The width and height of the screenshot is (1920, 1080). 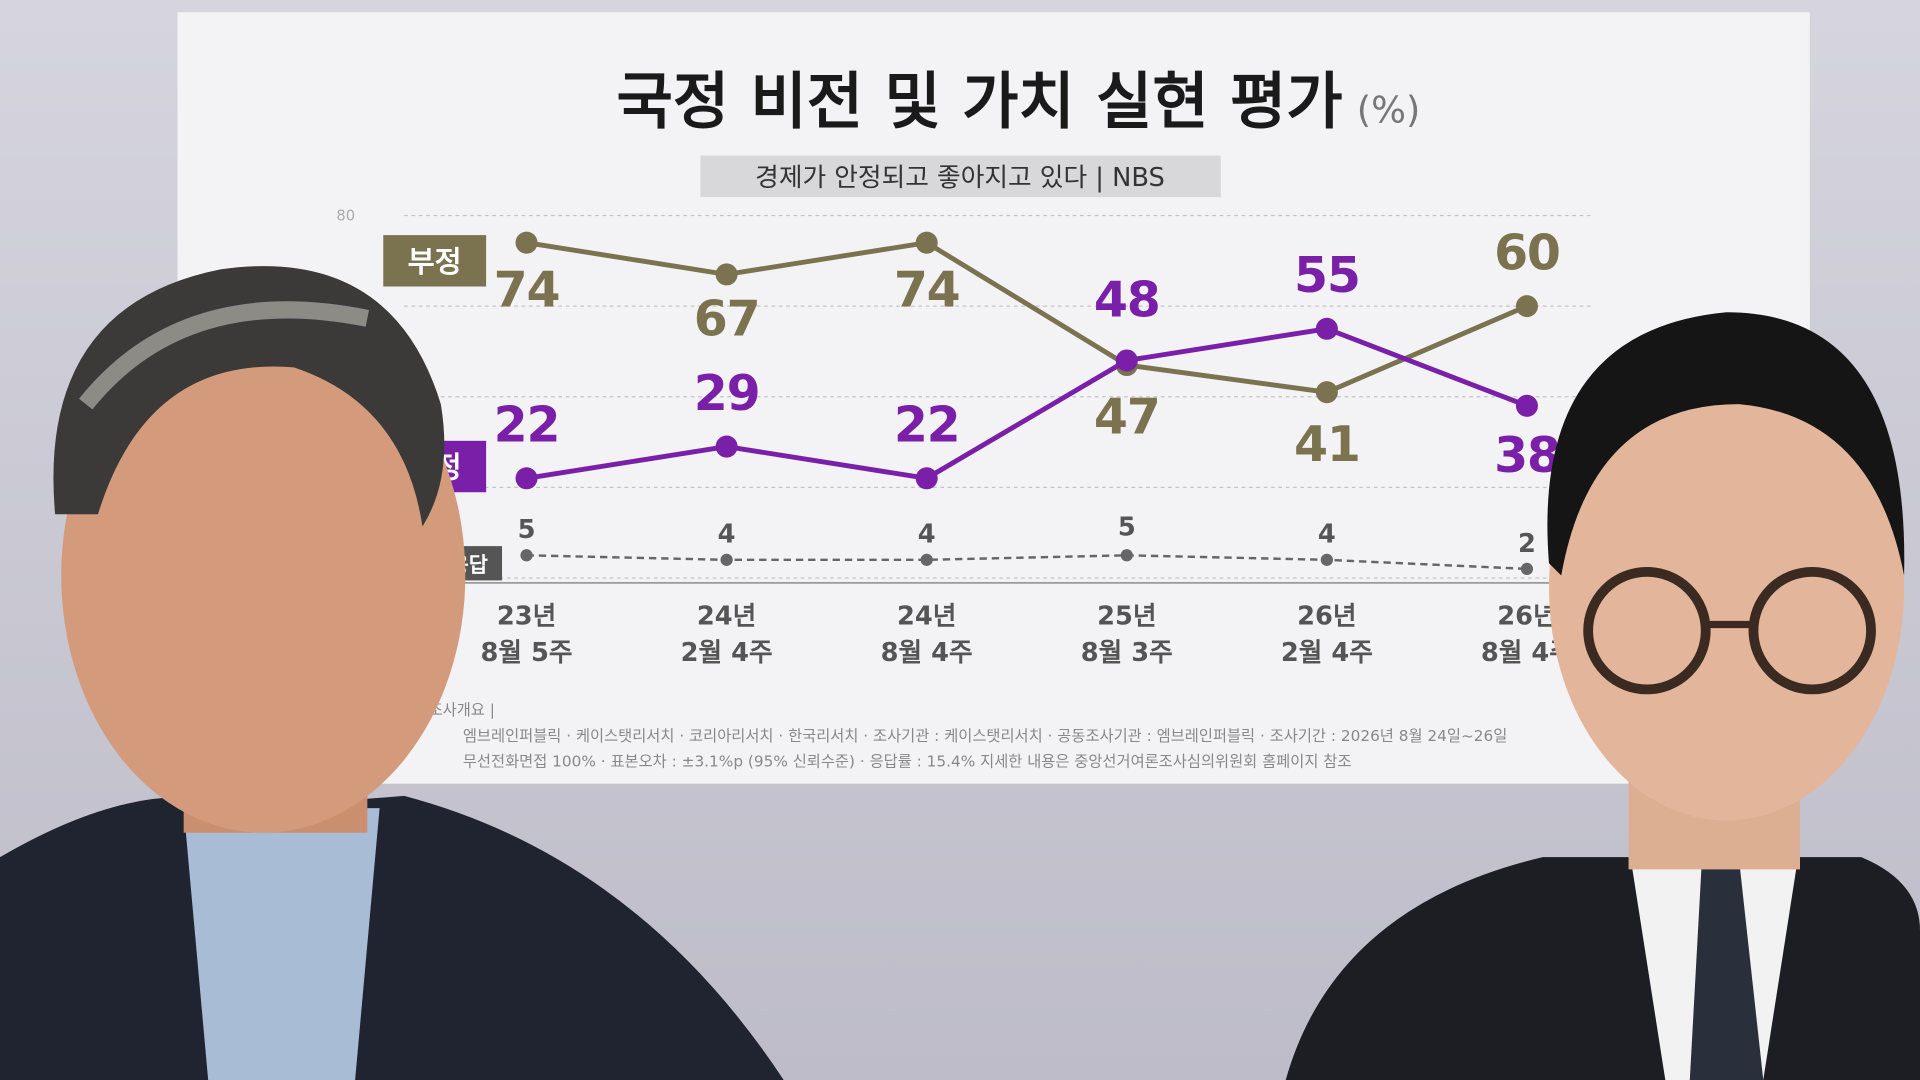 What do you see at coordinates (1527, 455) in the screenshot?
I see `data-label: 38` at bounding box center [1527, 455].